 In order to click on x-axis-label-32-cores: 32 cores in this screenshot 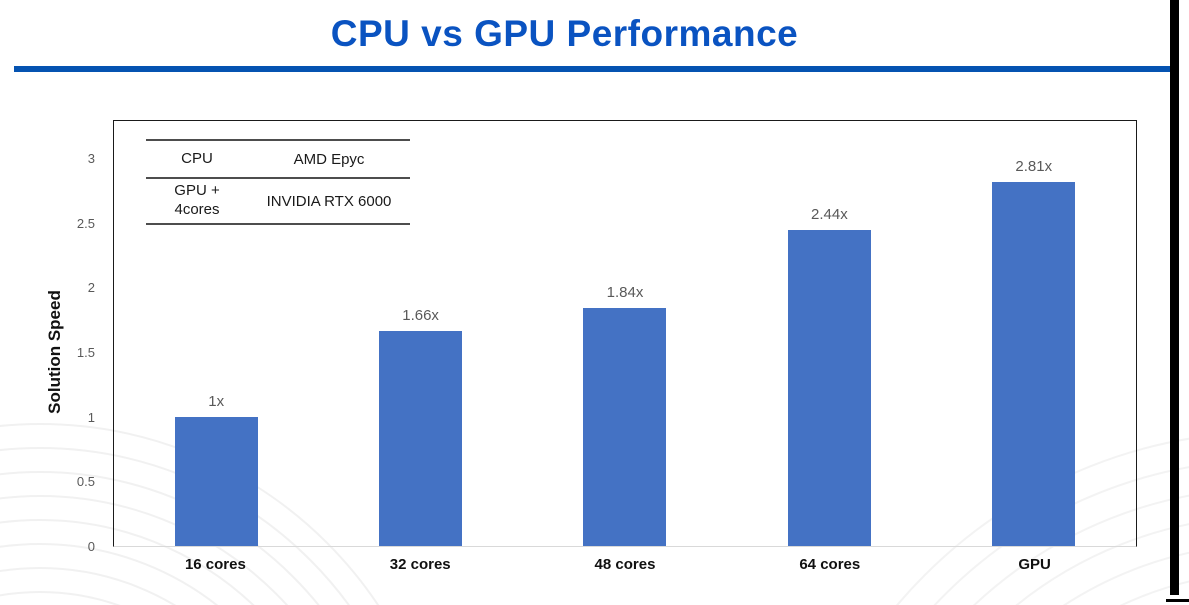, I will do `click(420, 564)`.